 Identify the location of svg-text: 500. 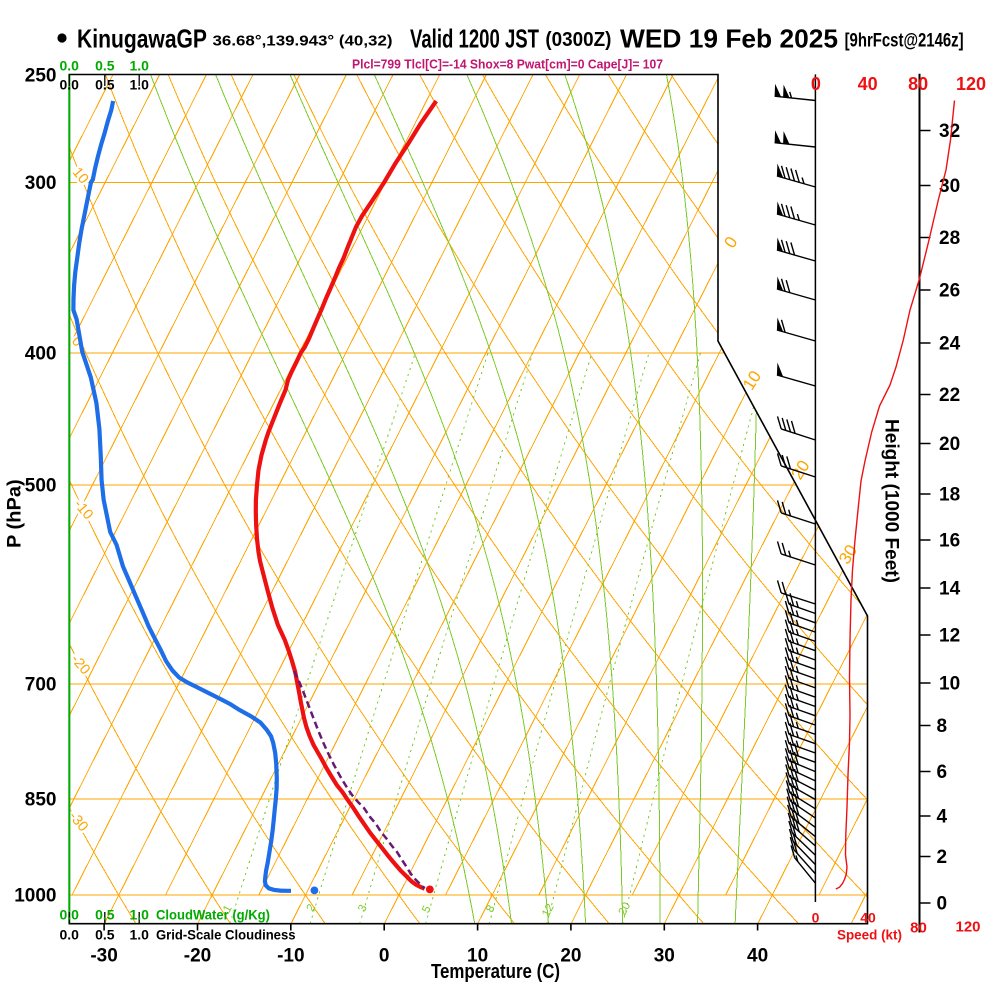
(41, 485).